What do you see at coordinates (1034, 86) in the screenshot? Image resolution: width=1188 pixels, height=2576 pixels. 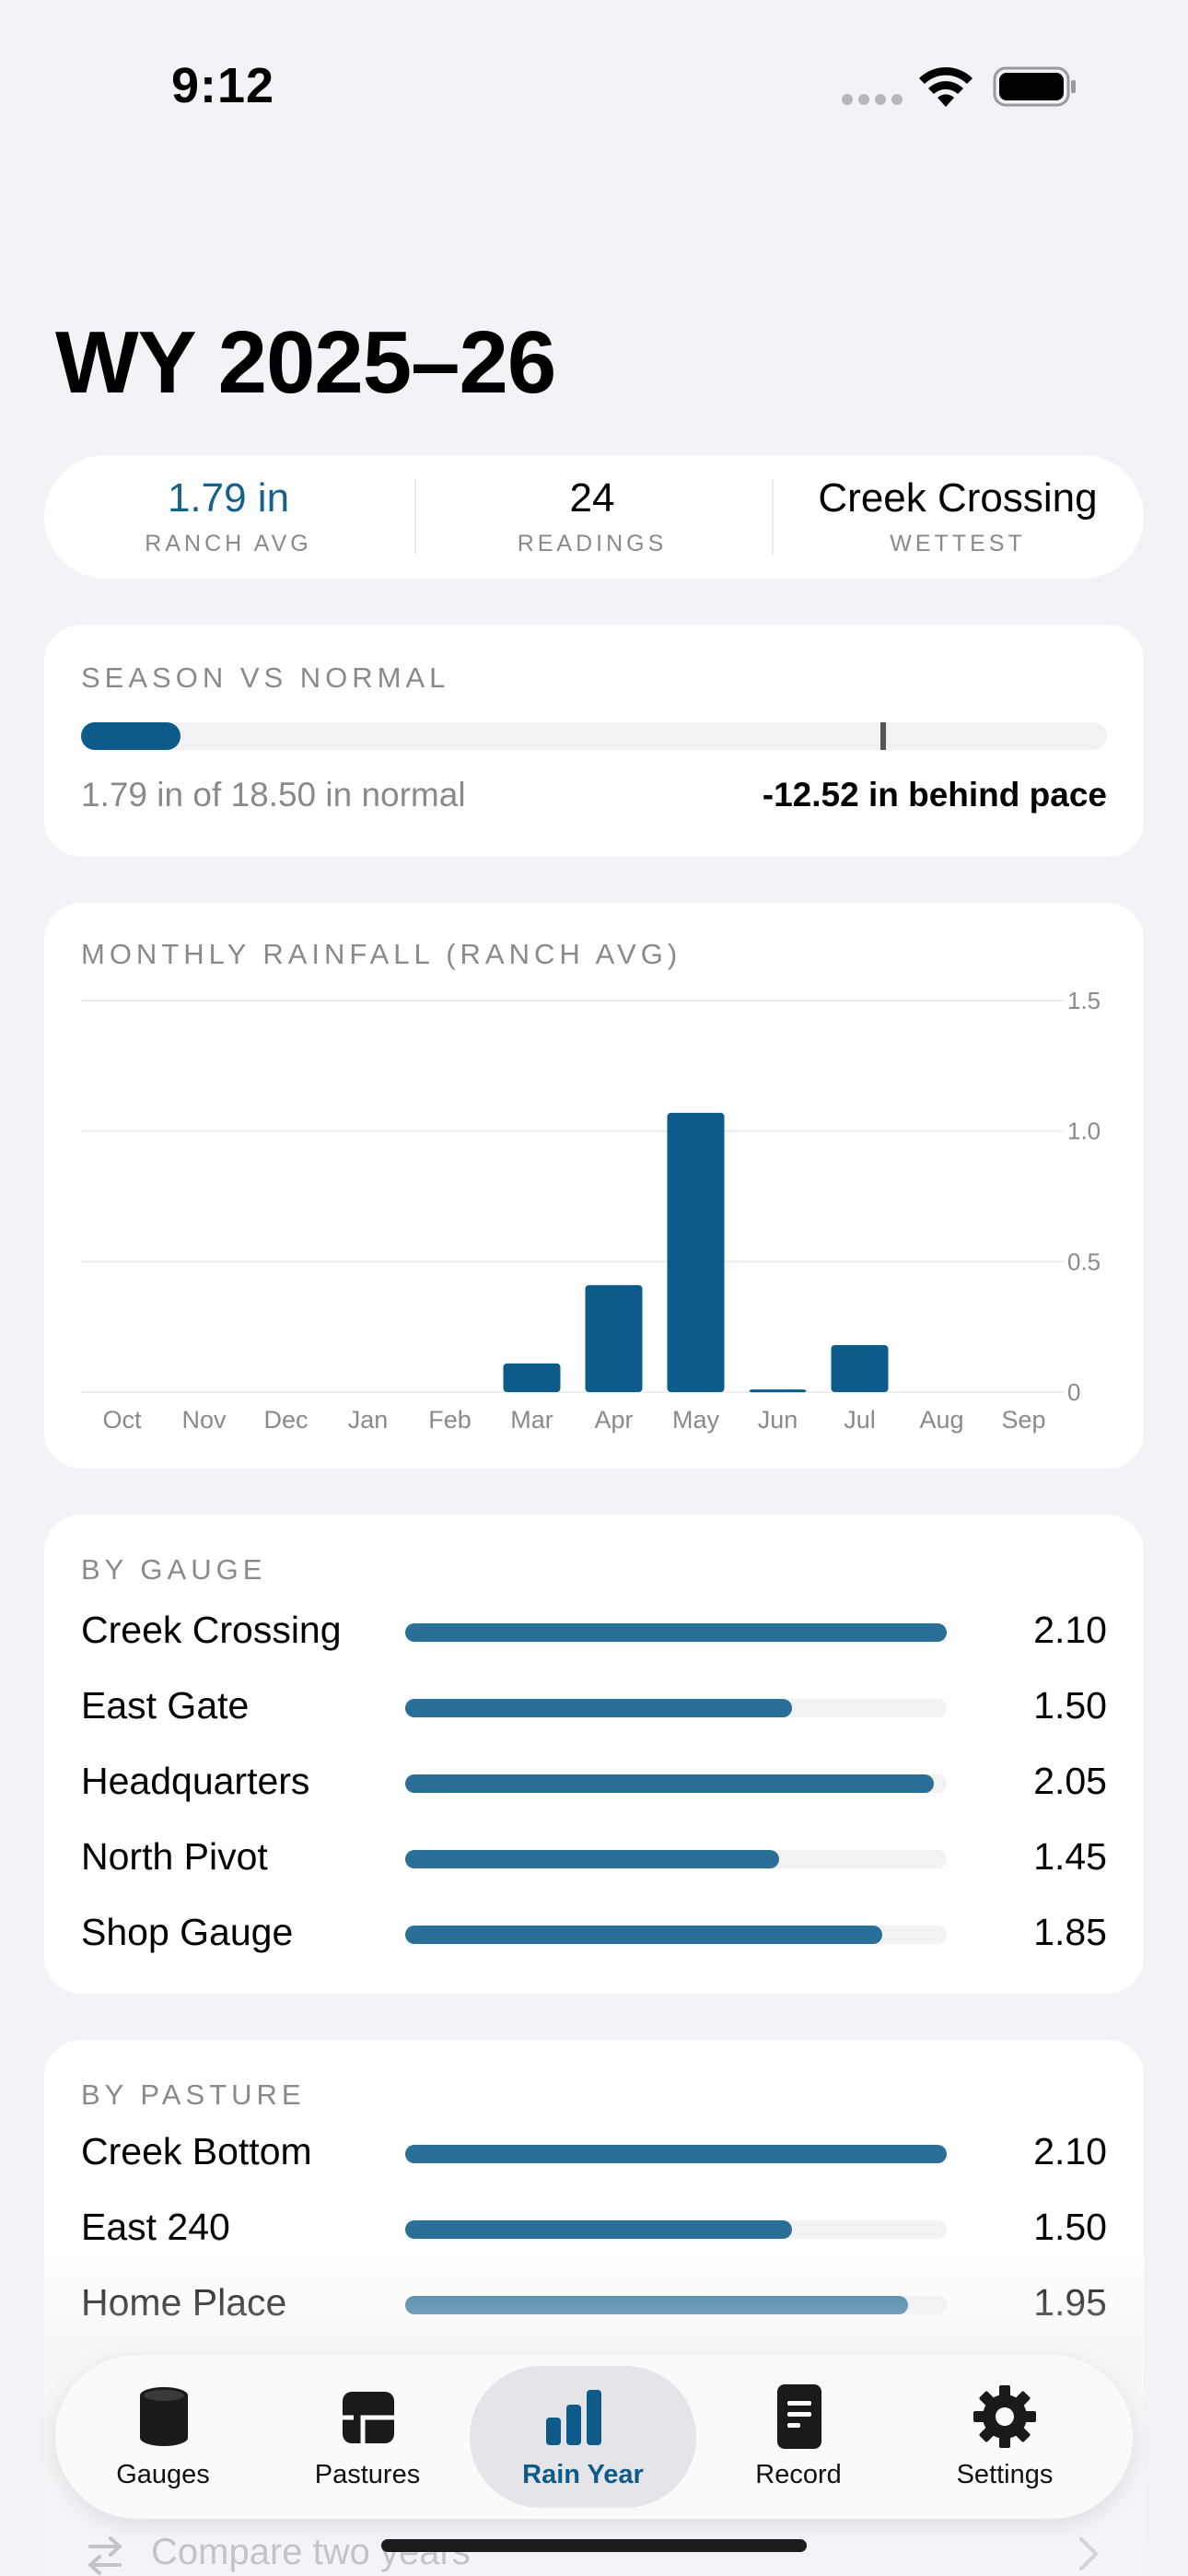 I see `battery-icon` at bounding box center [1034, 86].